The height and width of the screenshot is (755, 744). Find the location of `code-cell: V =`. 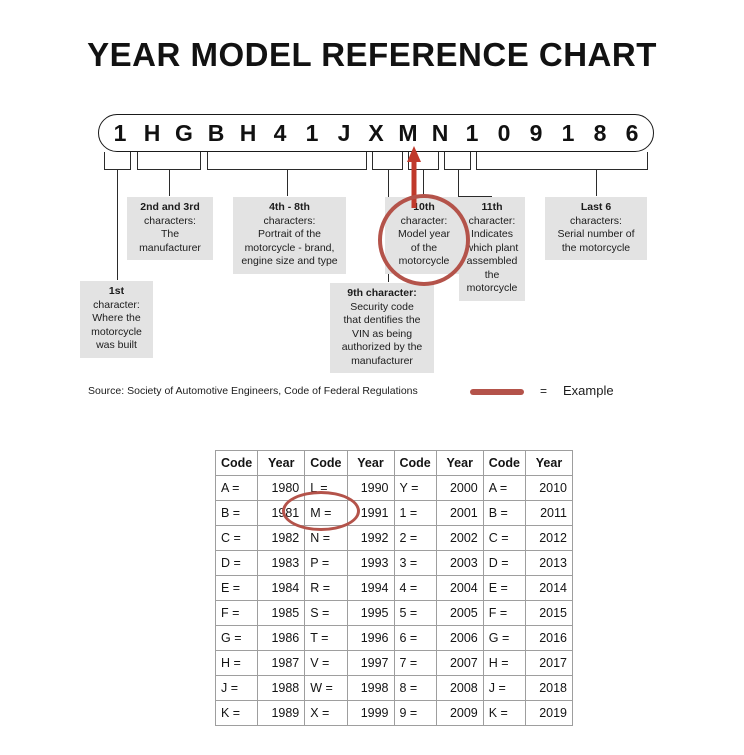

code-cell: V = is located at coordinates (326, 663).